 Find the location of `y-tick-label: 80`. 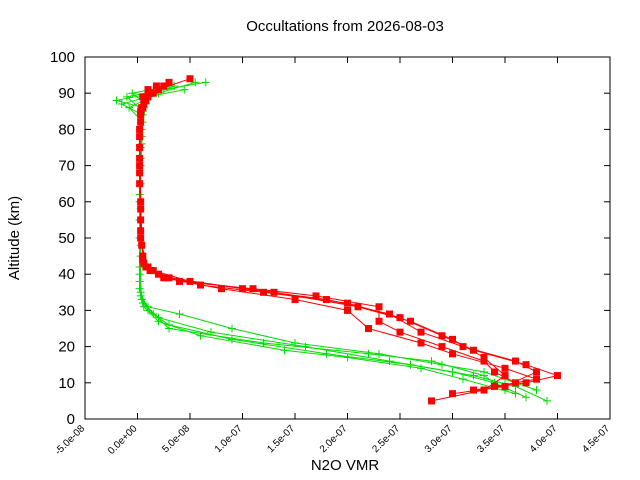

y-tick-label: 80 is located at coordinates (66, 129).